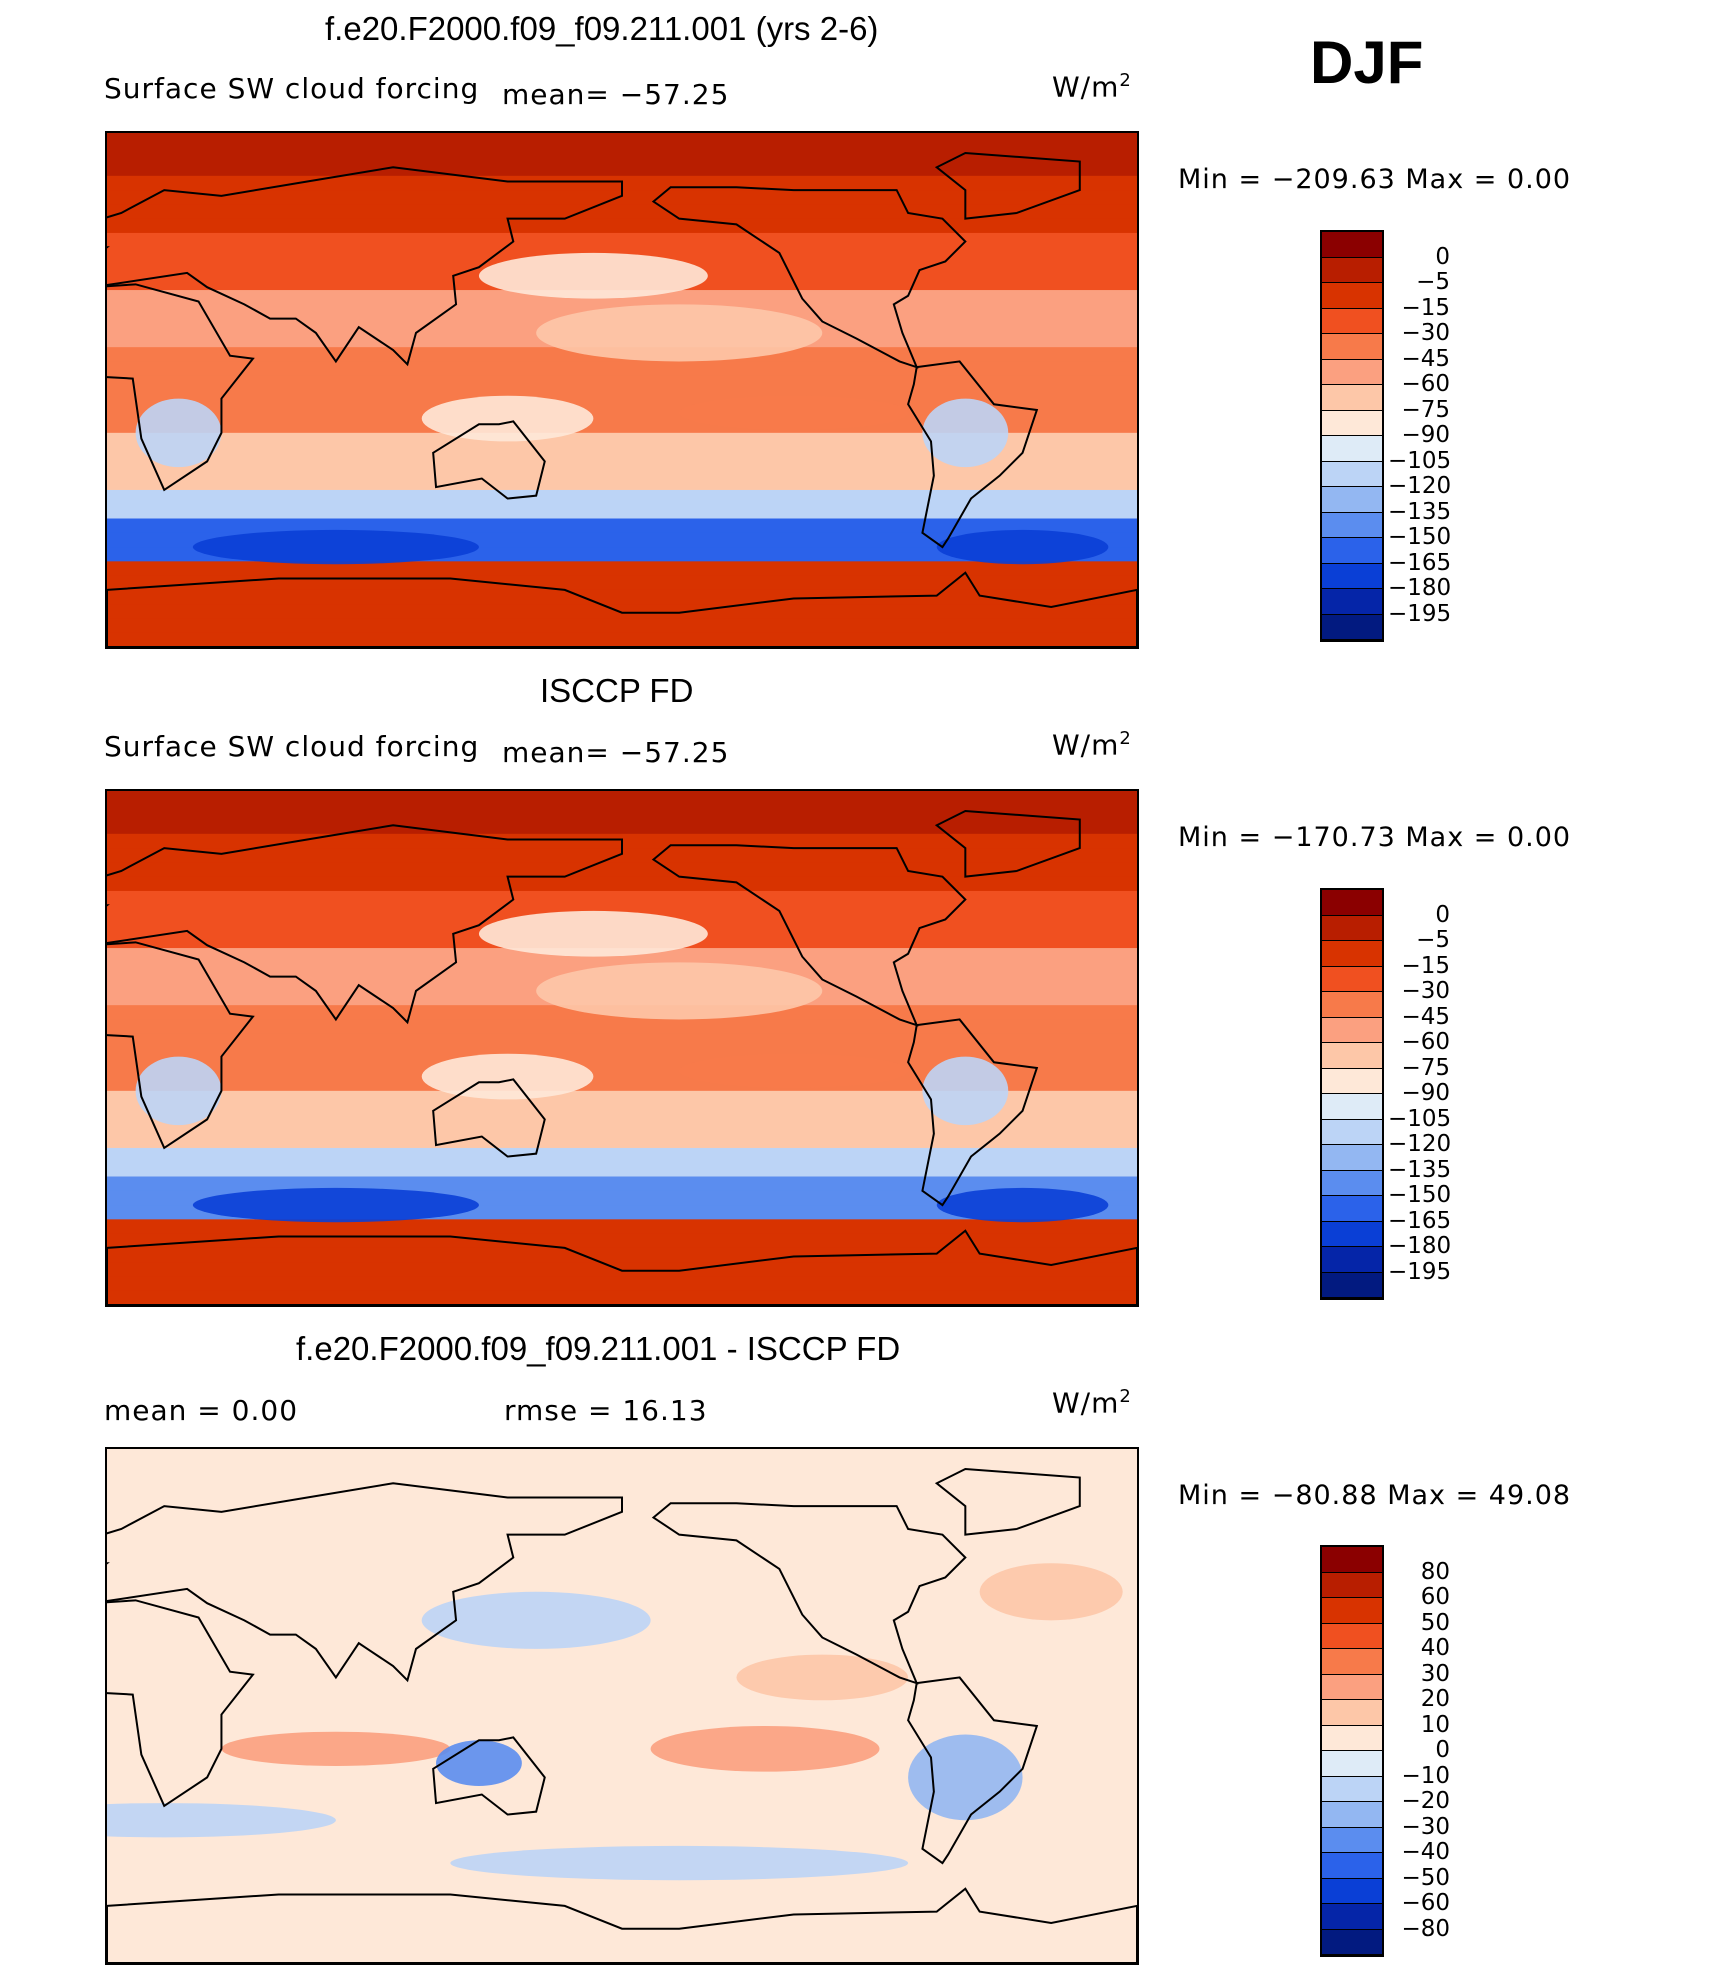  What do you see at coordinates (1420, 1246) in the screenshot?
I see `colorbar-tick-label: −180` at bounding box center [1420, 1246].